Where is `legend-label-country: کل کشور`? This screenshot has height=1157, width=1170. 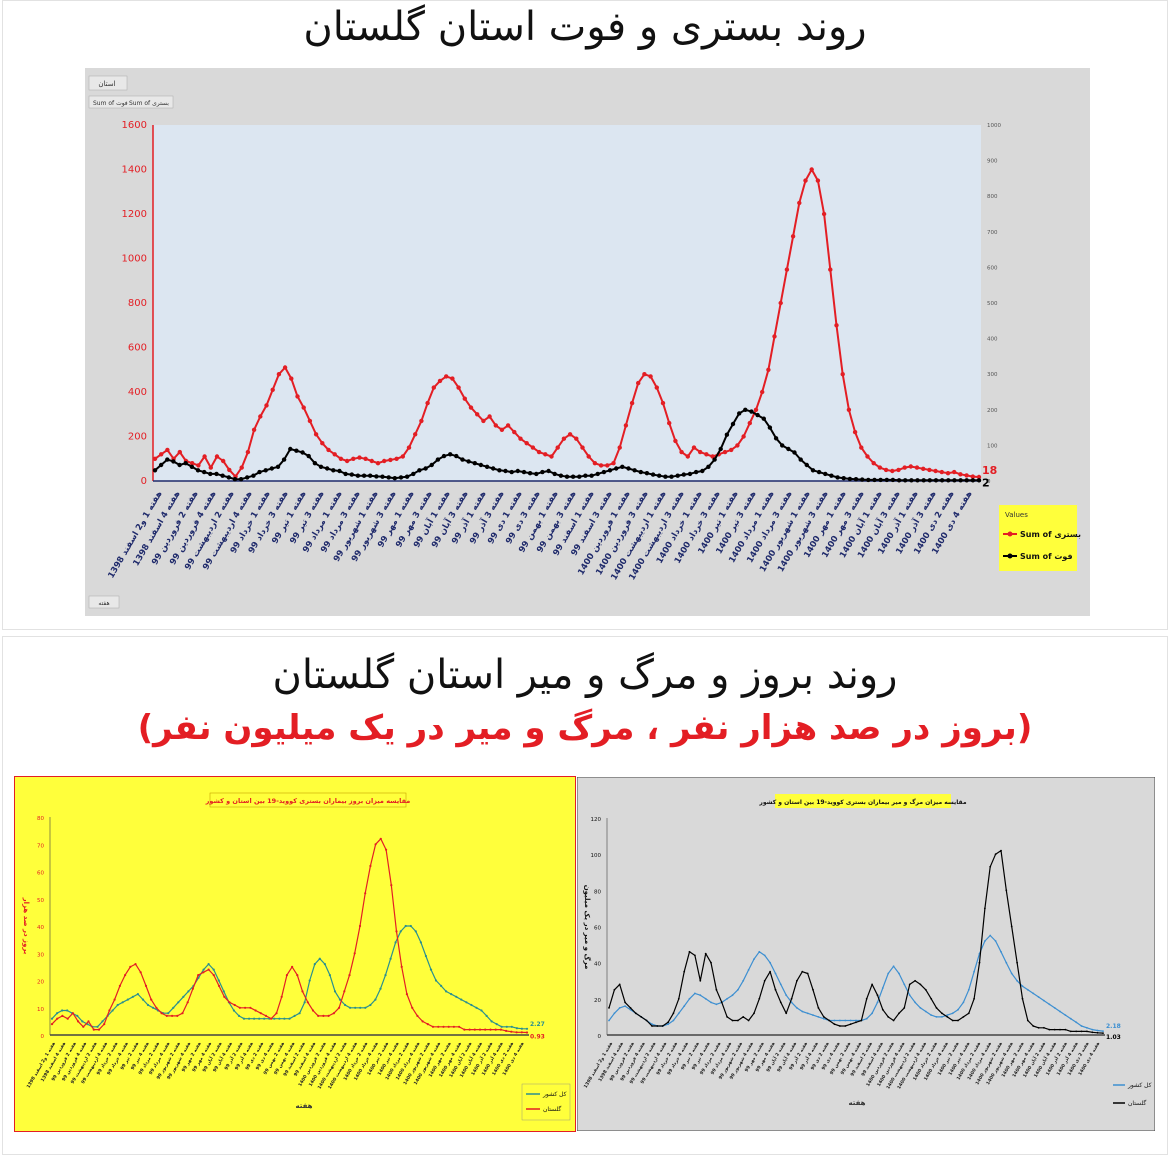 legend-label-country: کل کشور is located at coordinates (1139, 1085).